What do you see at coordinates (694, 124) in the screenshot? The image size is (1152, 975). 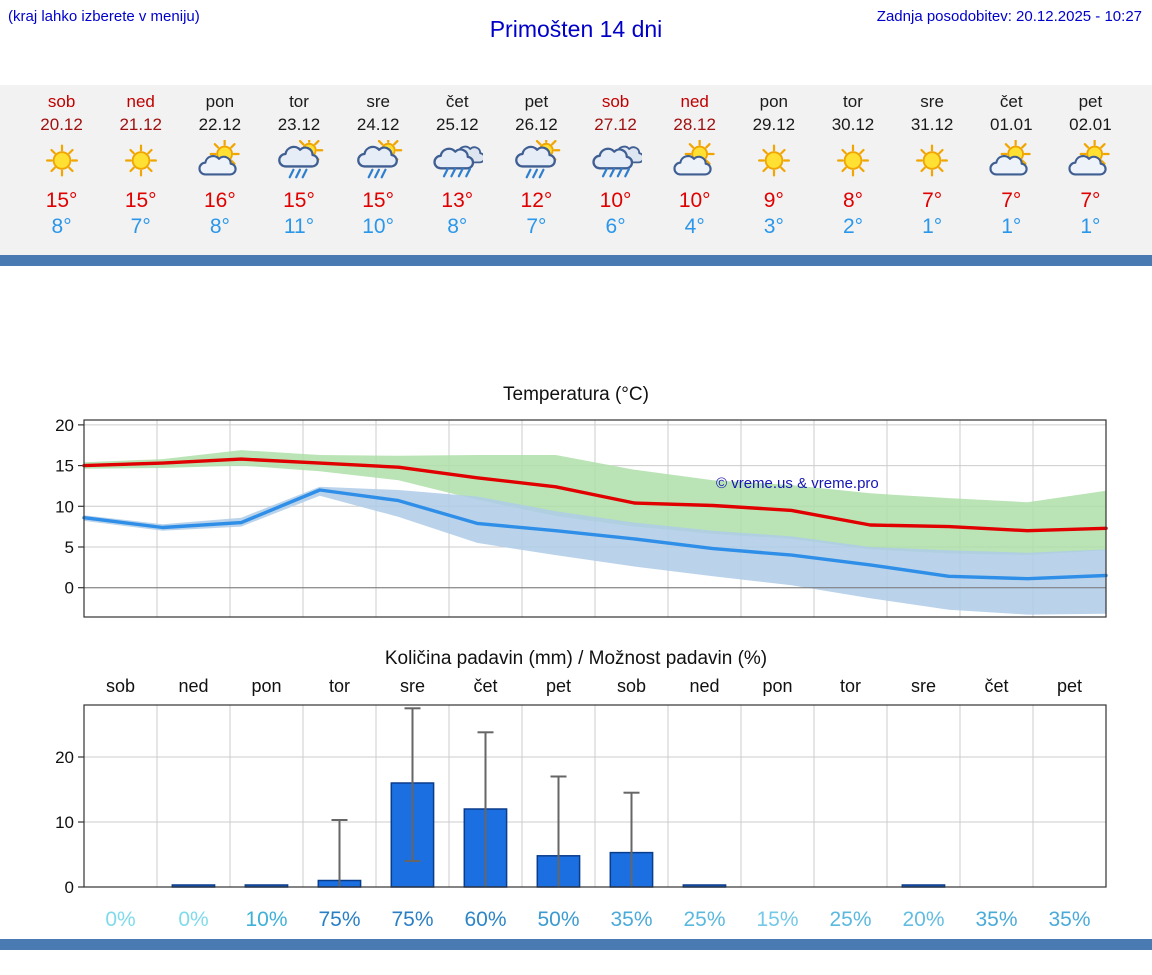 I see `day-date: 28.12` at bounding box center [694, 124].